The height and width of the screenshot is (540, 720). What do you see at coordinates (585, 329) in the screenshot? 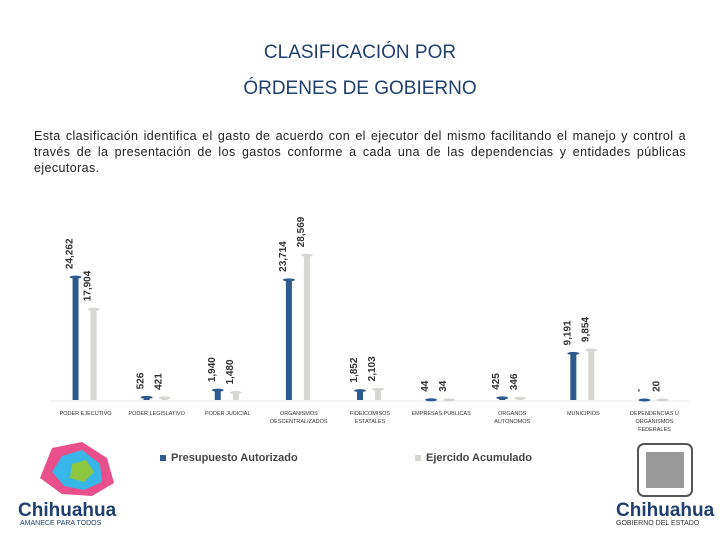
I see `value-label: 9,854` at bounding box center [585, 329].